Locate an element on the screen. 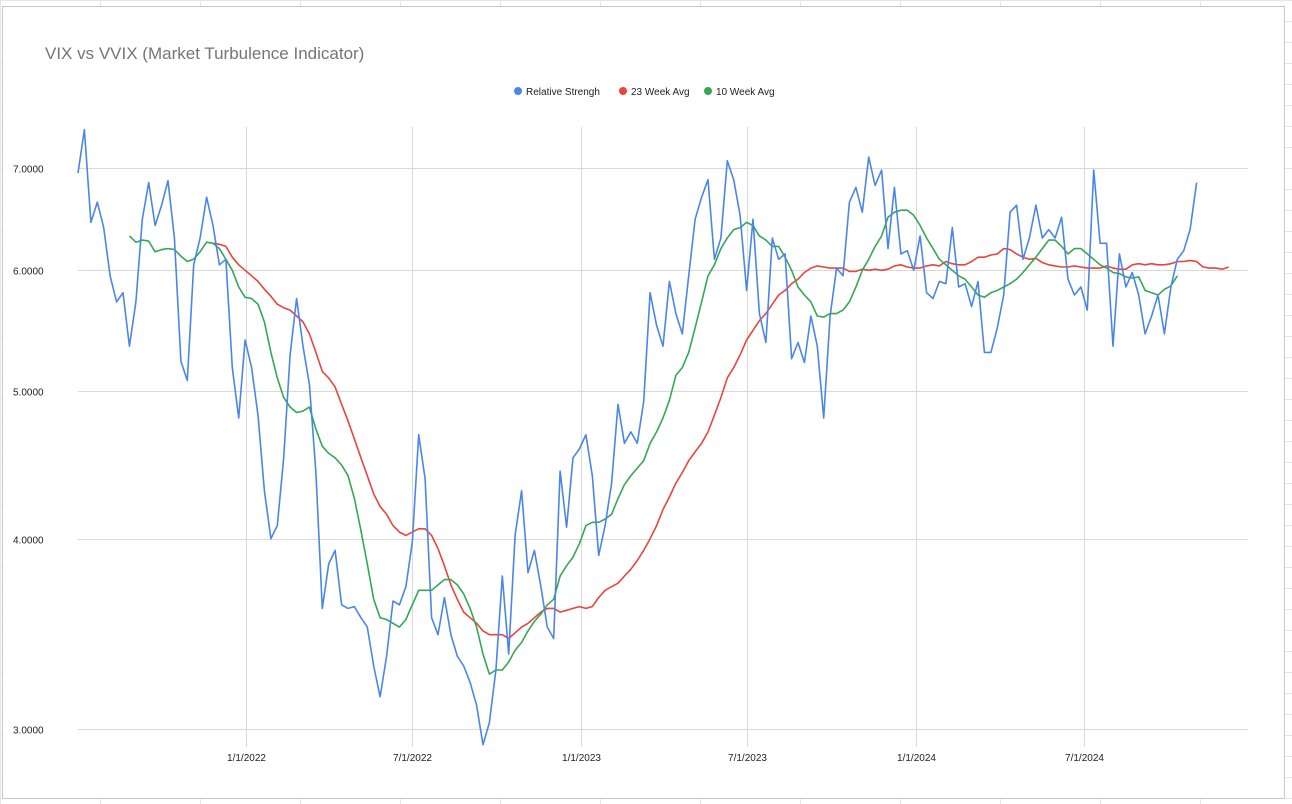  legend-item-0: Relative Strengh is located at coordinates (557, 92).